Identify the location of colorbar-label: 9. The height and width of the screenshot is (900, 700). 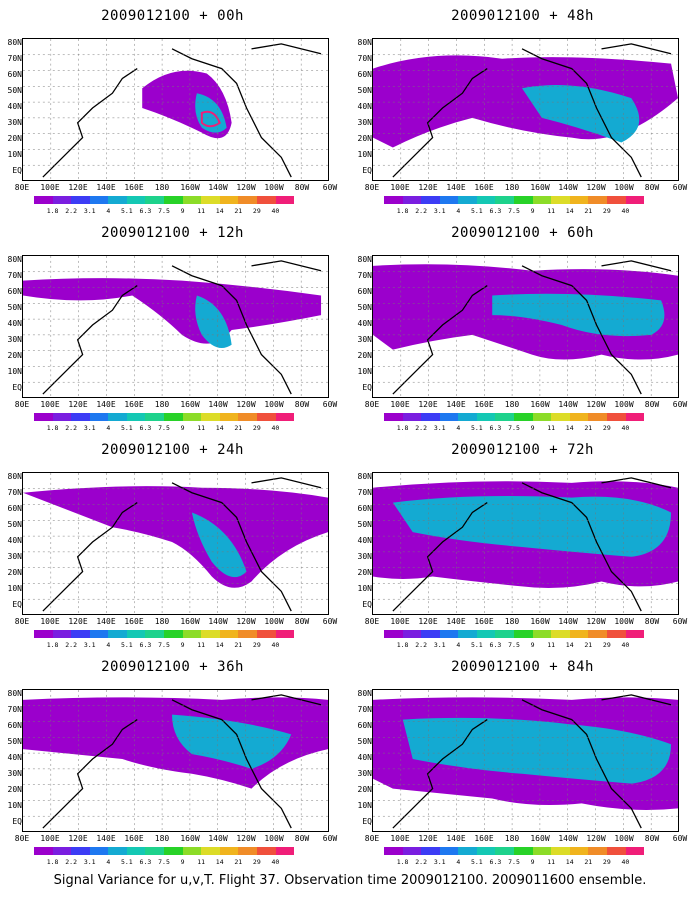
(182, 862).